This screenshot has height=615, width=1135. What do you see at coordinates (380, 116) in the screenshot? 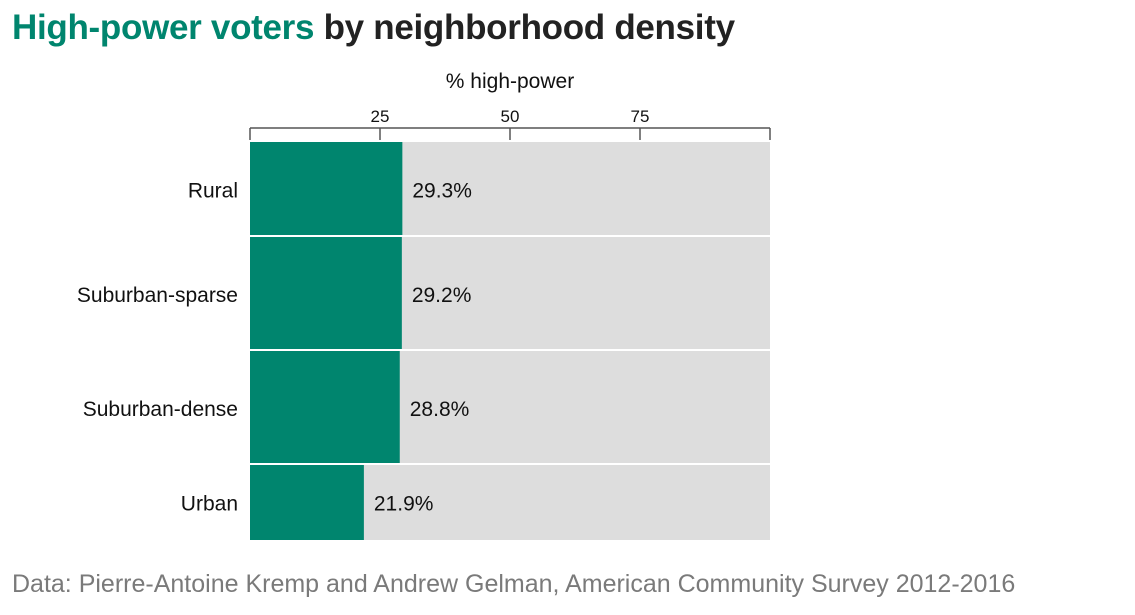
I see `x-tick-label: 25` at bounding box center [380, 116].